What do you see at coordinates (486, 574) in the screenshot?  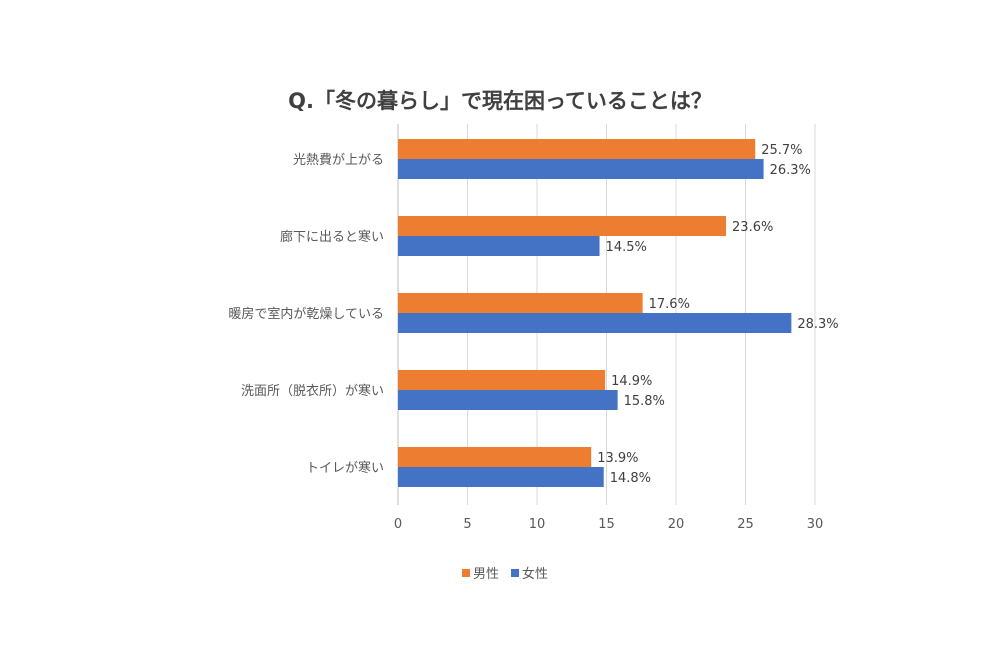 I see `legend-label: 男性` at bounding box center [486, 574].